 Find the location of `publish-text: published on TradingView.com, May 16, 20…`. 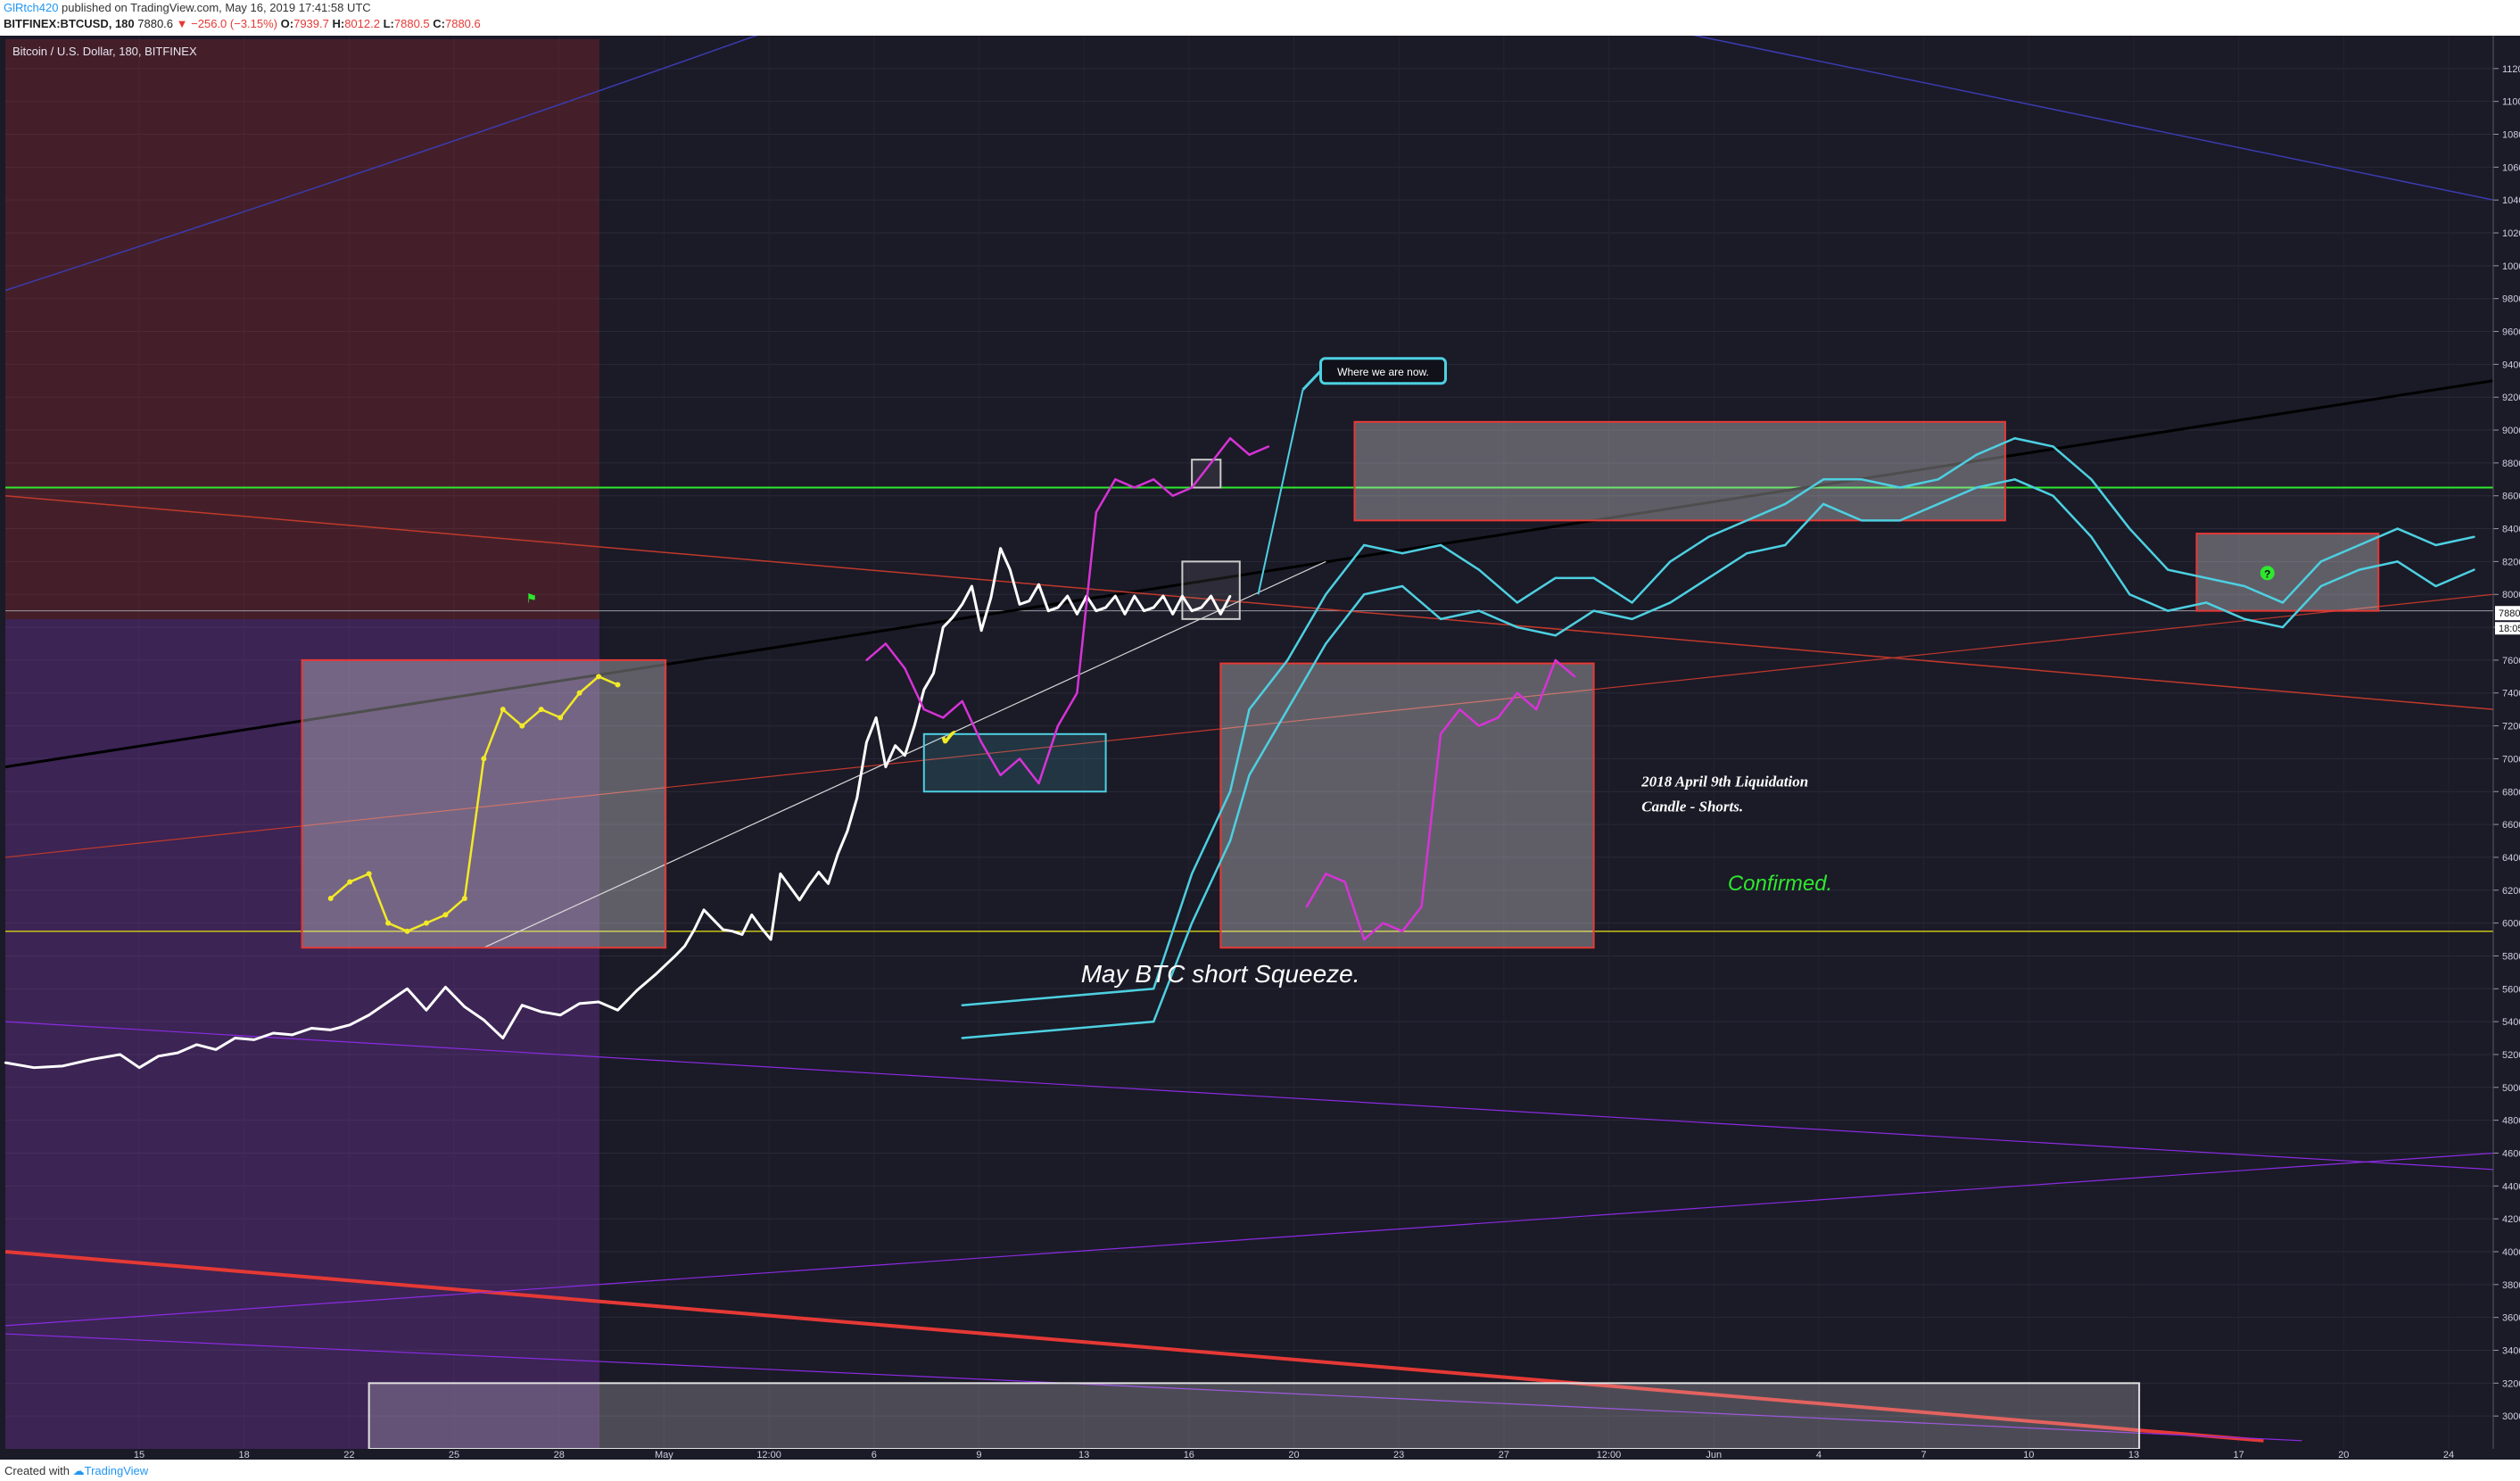

publish-text: published on TradingView.com, May 16, 20… is located at coordinates (216, 7).